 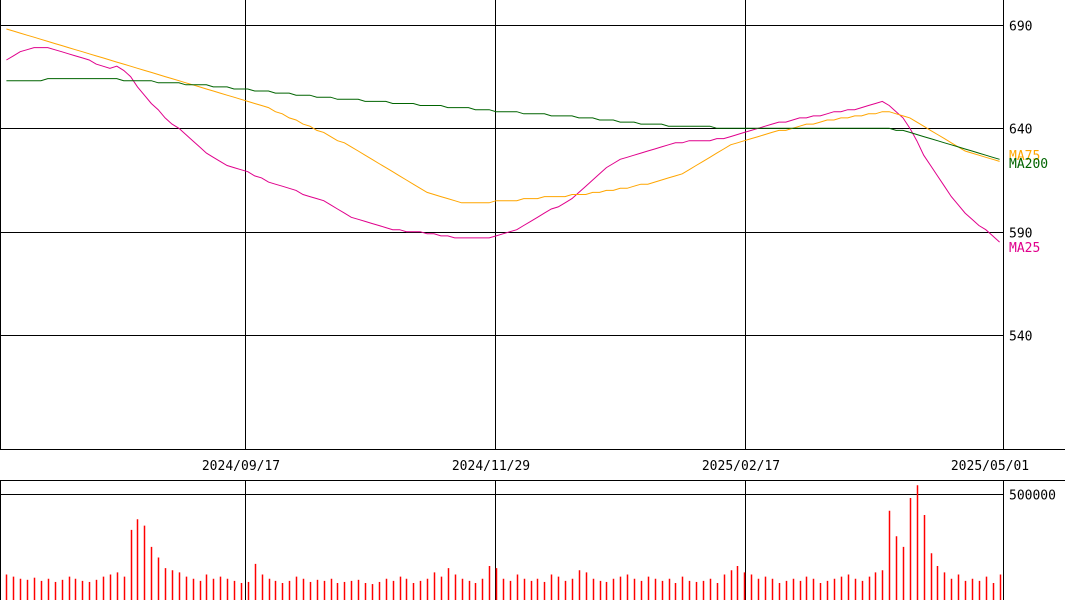 I want to click on date-tick-label: 2024/09/17, so click(x=241, y=466).